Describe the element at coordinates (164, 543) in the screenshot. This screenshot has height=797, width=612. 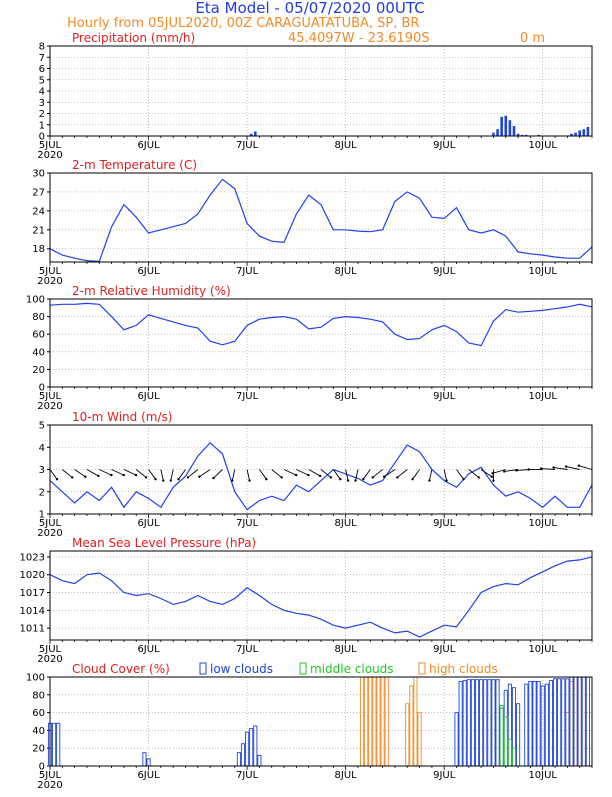
I see `panel-title: Mean Sea Level Pressure (hPa)` at that location.